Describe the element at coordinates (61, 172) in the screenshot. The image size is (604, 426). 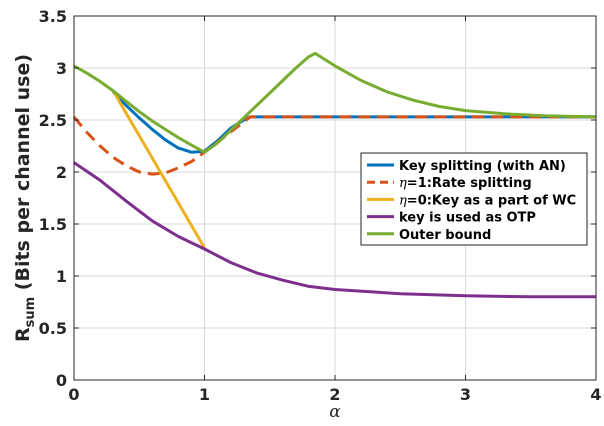
I see `y-tick-label: 2` at that location.